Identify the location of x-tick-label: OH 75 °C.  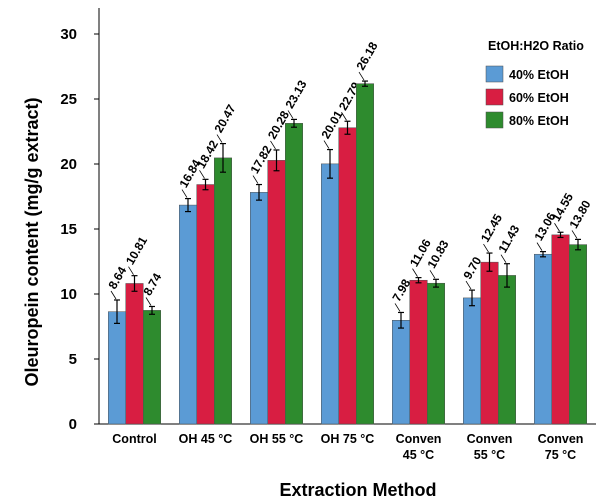
(348, 439).